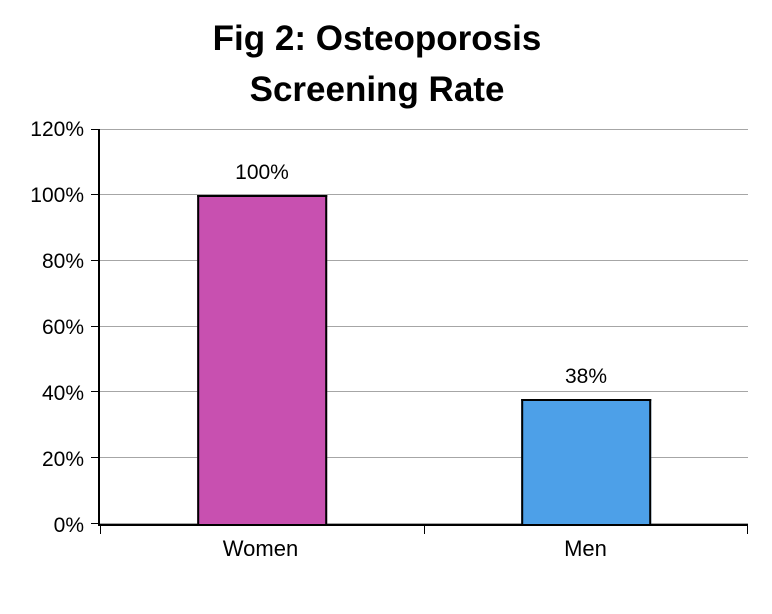 This screenshot has height=614, width=772. What do you see at coordinates (52, 548) in the screenshot?
I see `axis-corner-spacer` at bounding box center [52, 548].